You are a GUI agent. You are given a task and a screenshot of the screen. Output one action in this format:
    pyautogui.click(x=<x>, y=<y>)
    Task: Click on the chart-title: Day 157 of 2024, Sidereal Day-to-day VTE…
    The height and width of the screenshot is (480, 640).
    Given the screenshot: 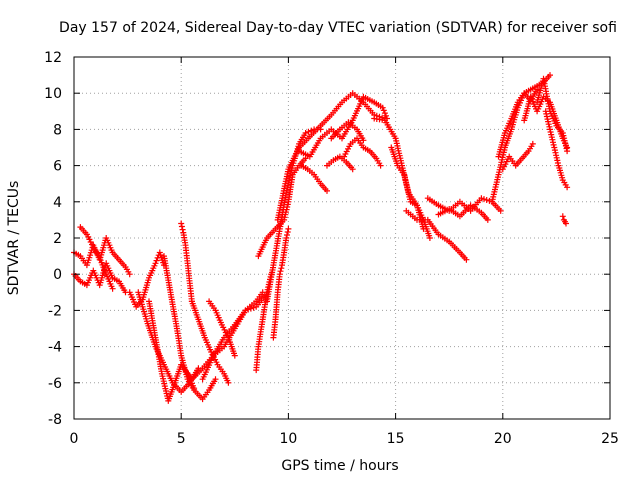 What is the action you would take?
    pyautogui.click(x=338, y=28)
    